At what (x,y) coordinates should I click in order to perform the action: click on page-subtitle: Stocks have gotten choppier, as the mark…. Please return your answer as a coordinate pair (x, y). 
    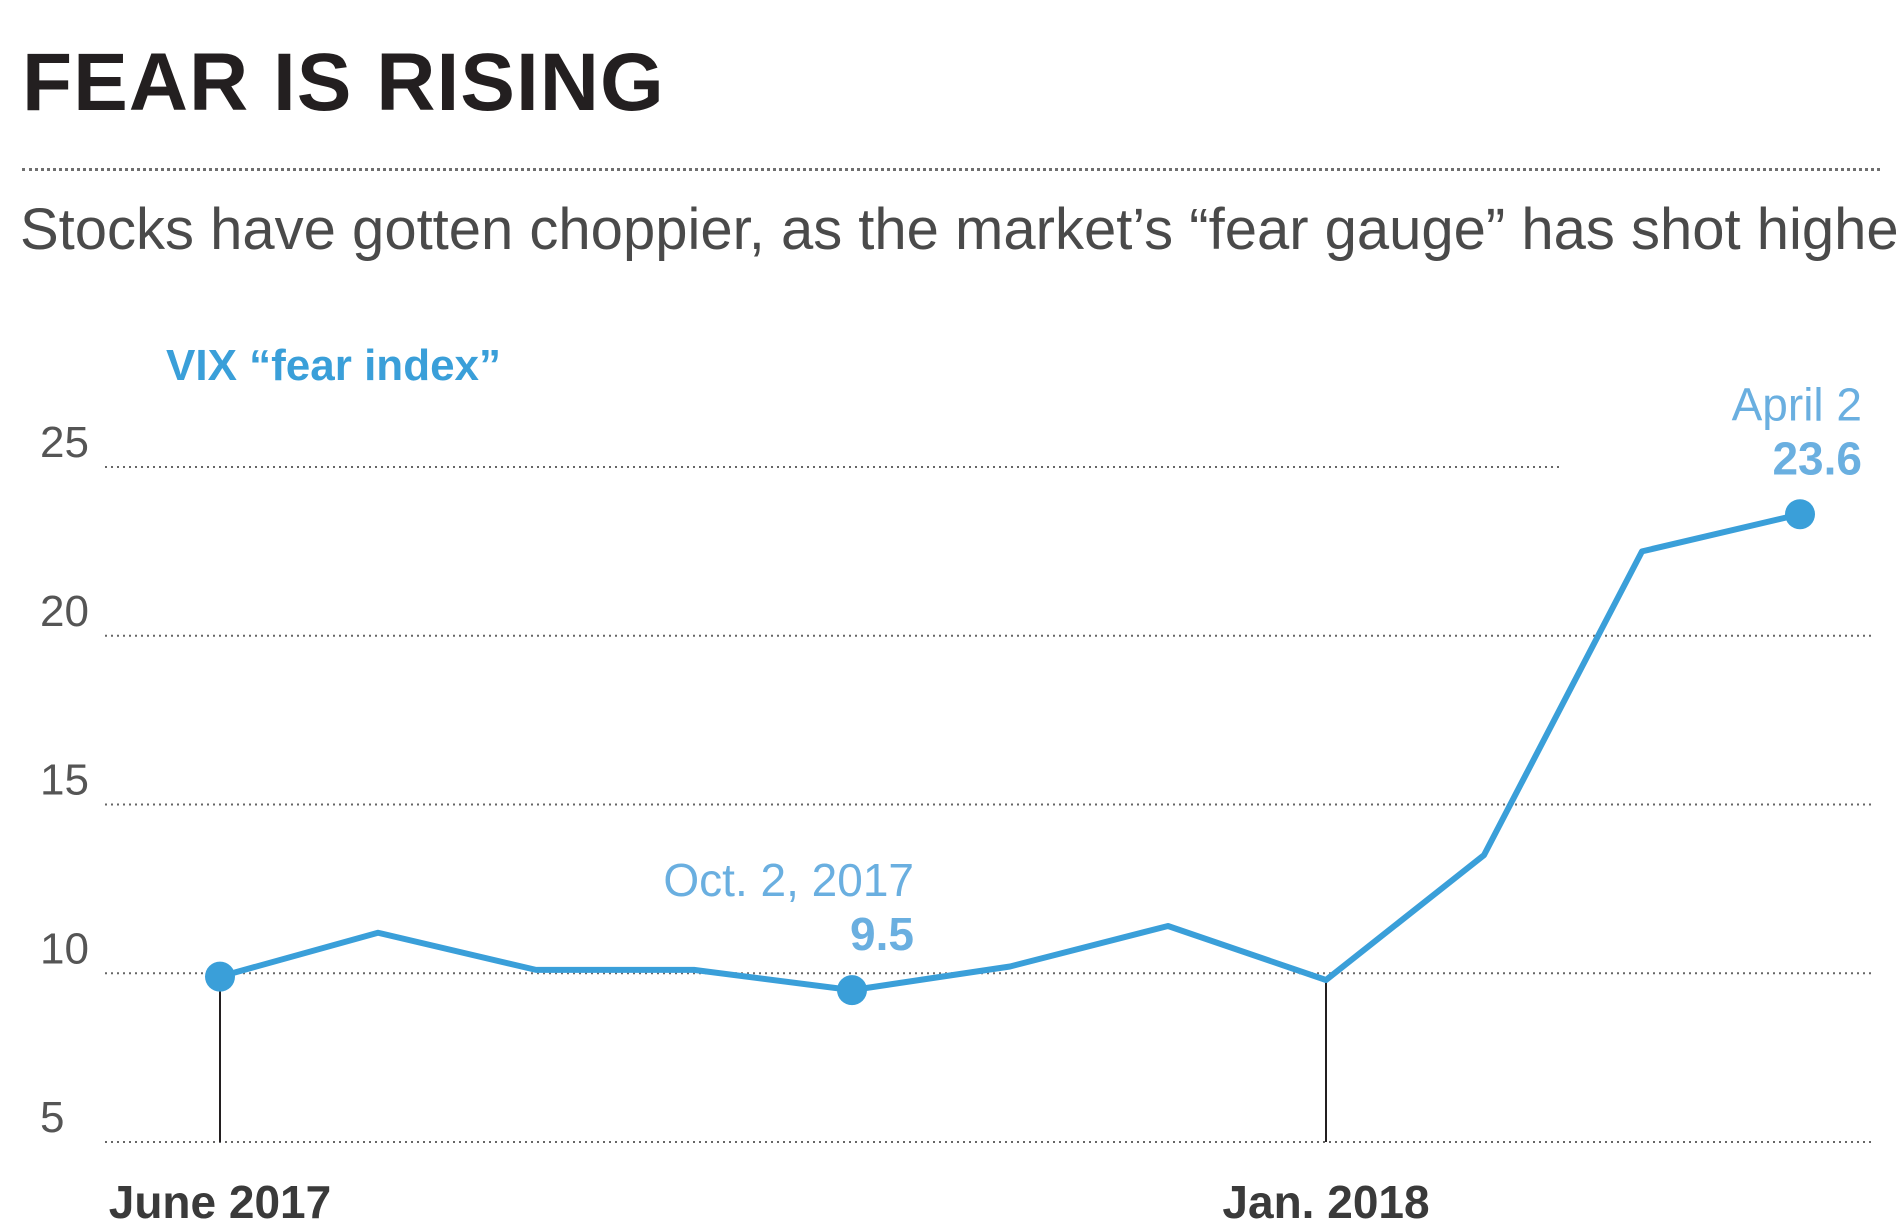
    Looking at the image, I should click on (960, 229).